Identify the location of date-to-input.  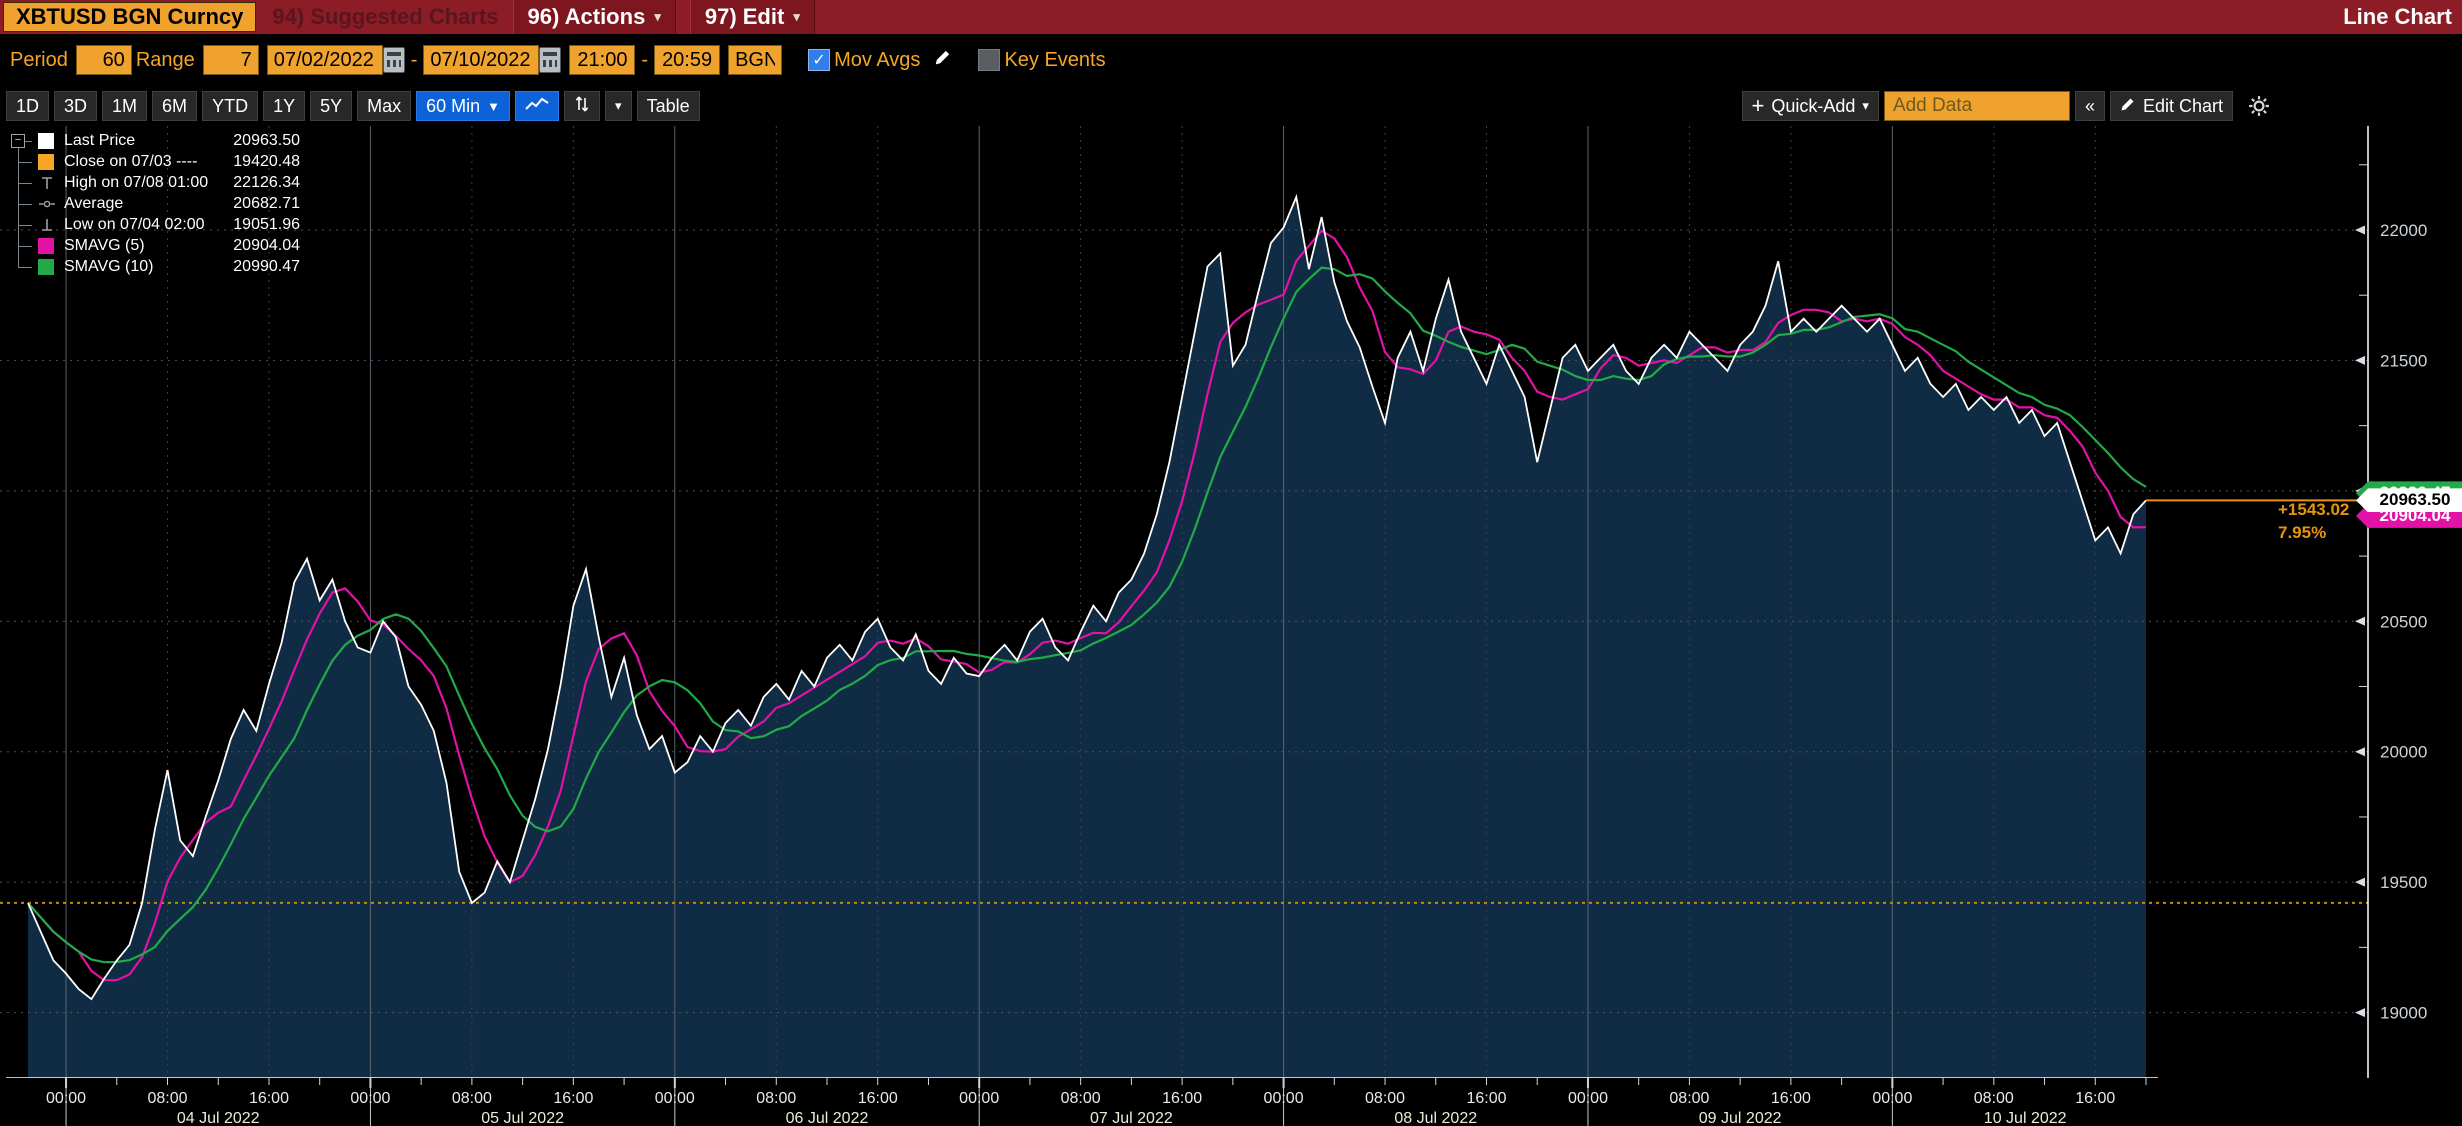
(481, 60).